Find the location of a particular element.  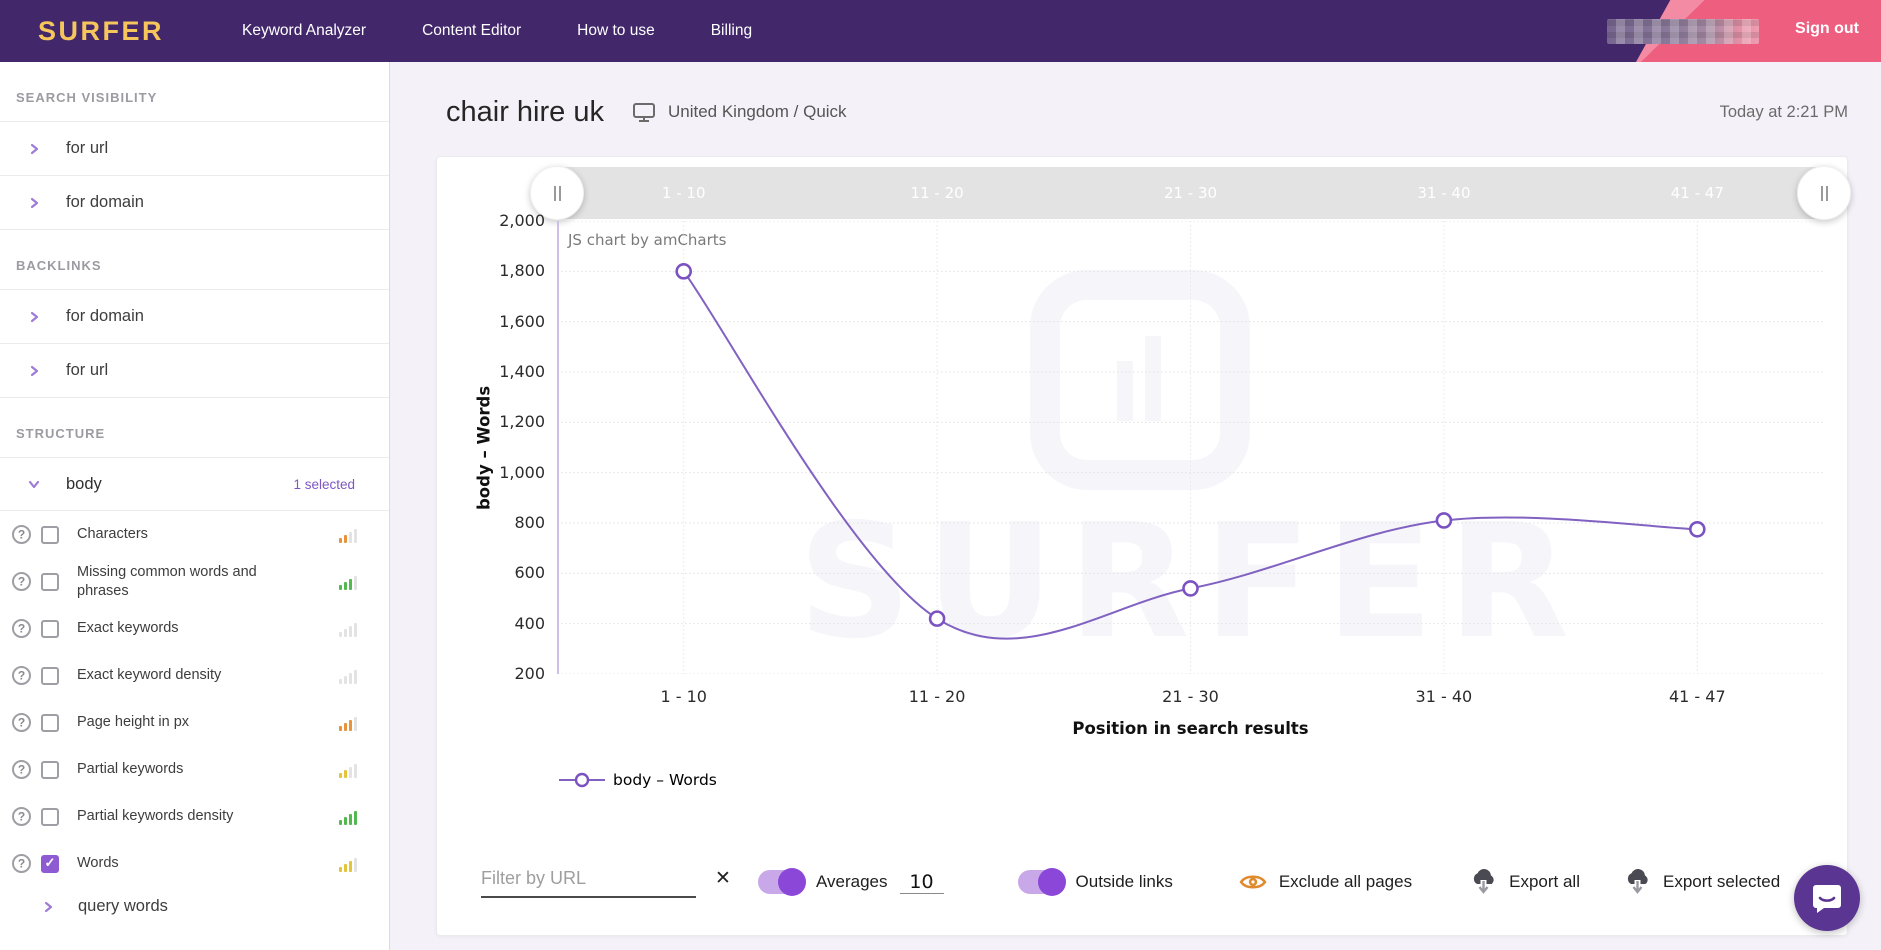

metric-row-words: Words is located at coordinates (194, 863).